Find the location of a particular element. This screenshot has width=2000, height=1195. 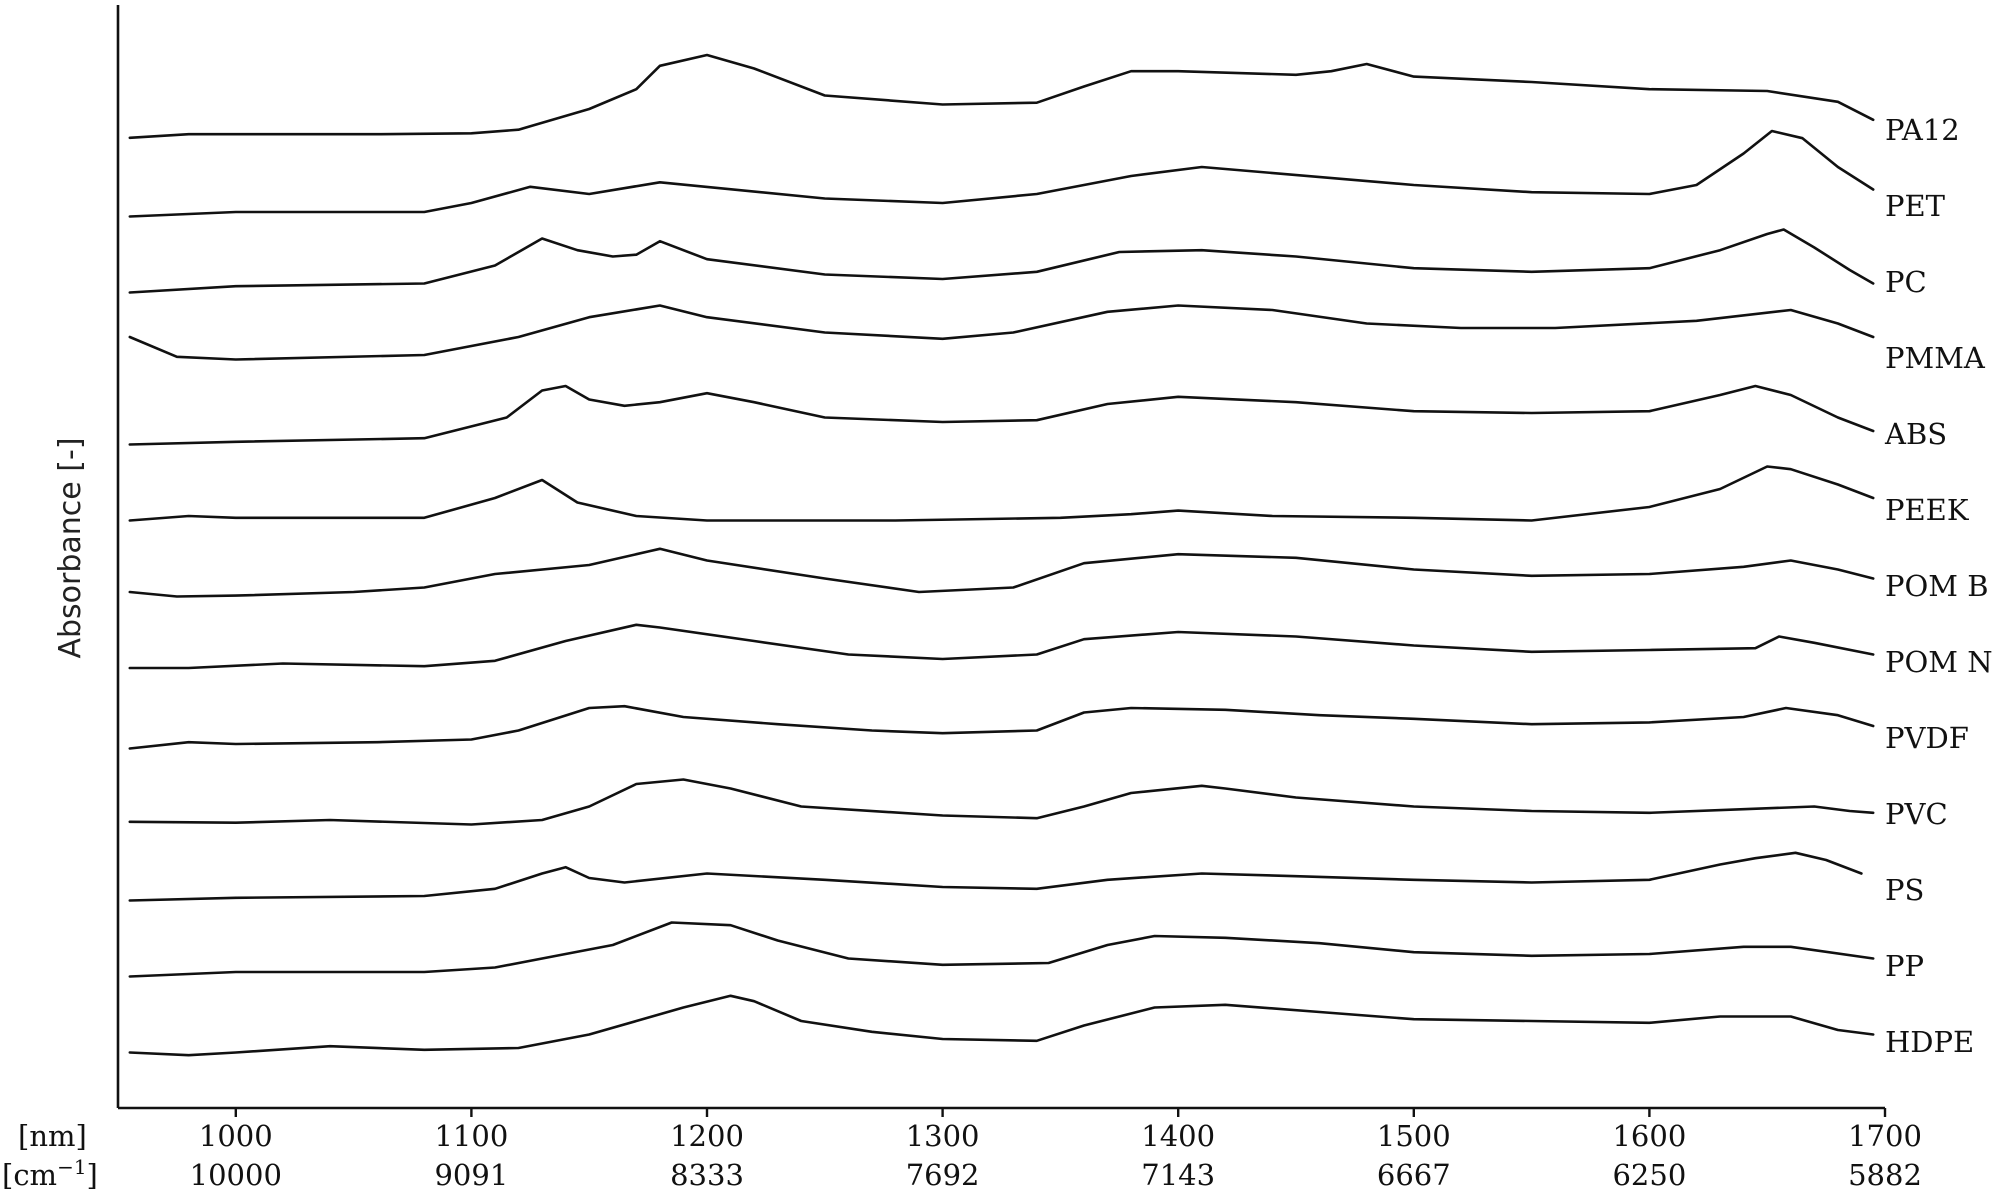

series-label-ps: PS is located at coordinates (1904, 890).